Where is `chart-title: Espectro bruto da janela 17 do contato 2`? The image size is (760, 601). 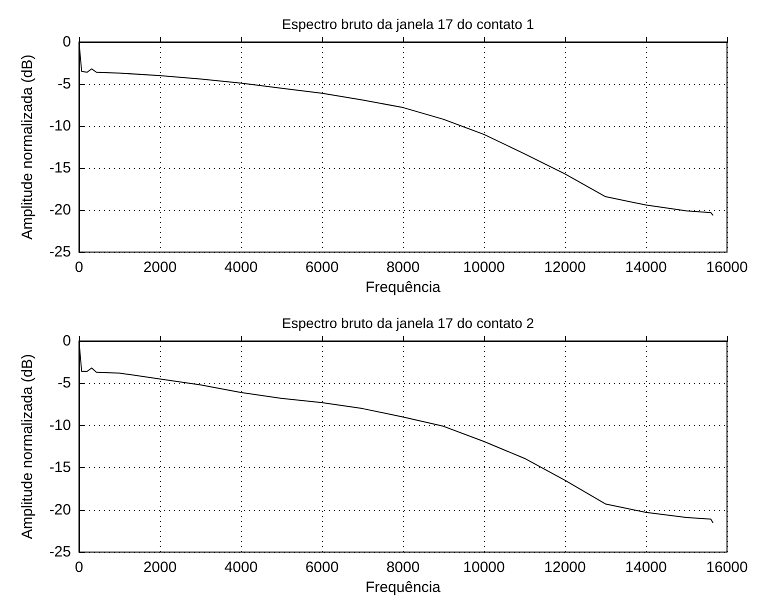 chart-title: Espectro bruto da janela 17 do contato 2 is located at coordinates (408, 323).